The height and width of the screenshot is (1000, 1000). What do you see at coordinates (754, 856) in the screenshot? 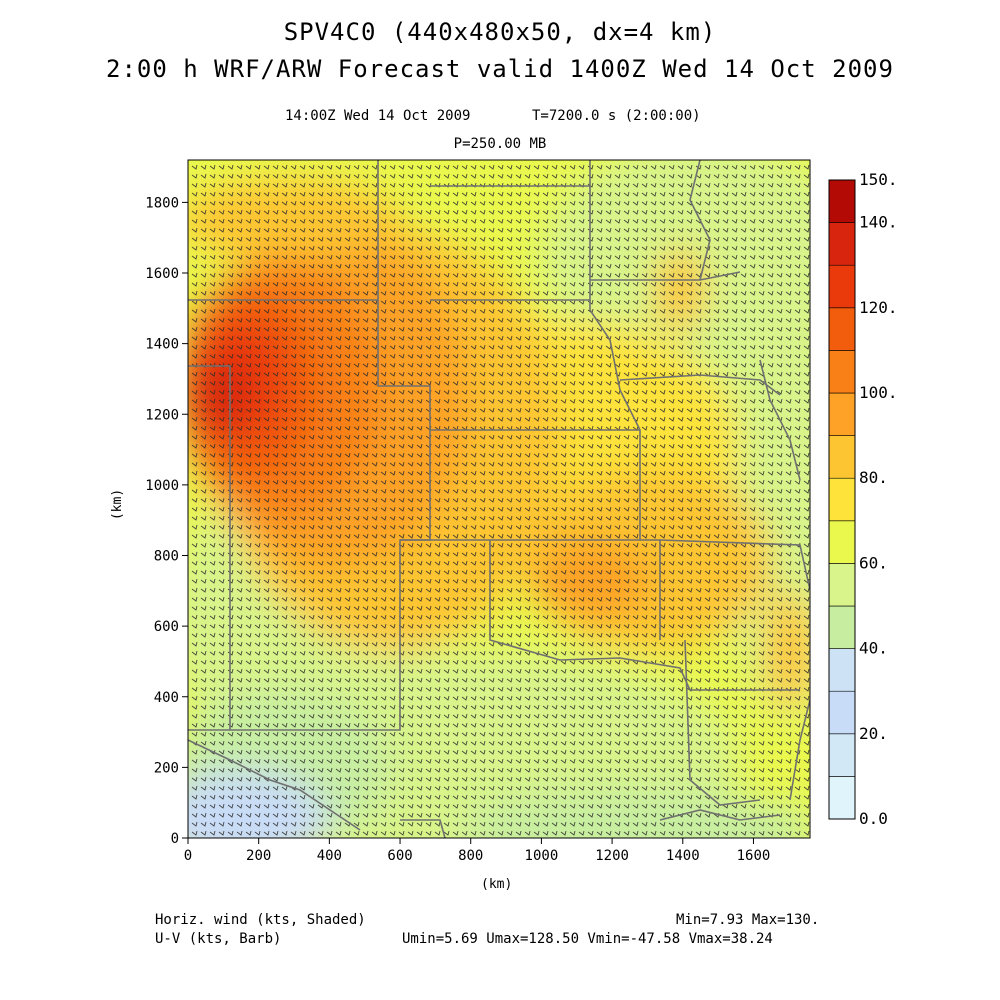
I see `x-tick-label: 1600` at bounding box center [754, 856].